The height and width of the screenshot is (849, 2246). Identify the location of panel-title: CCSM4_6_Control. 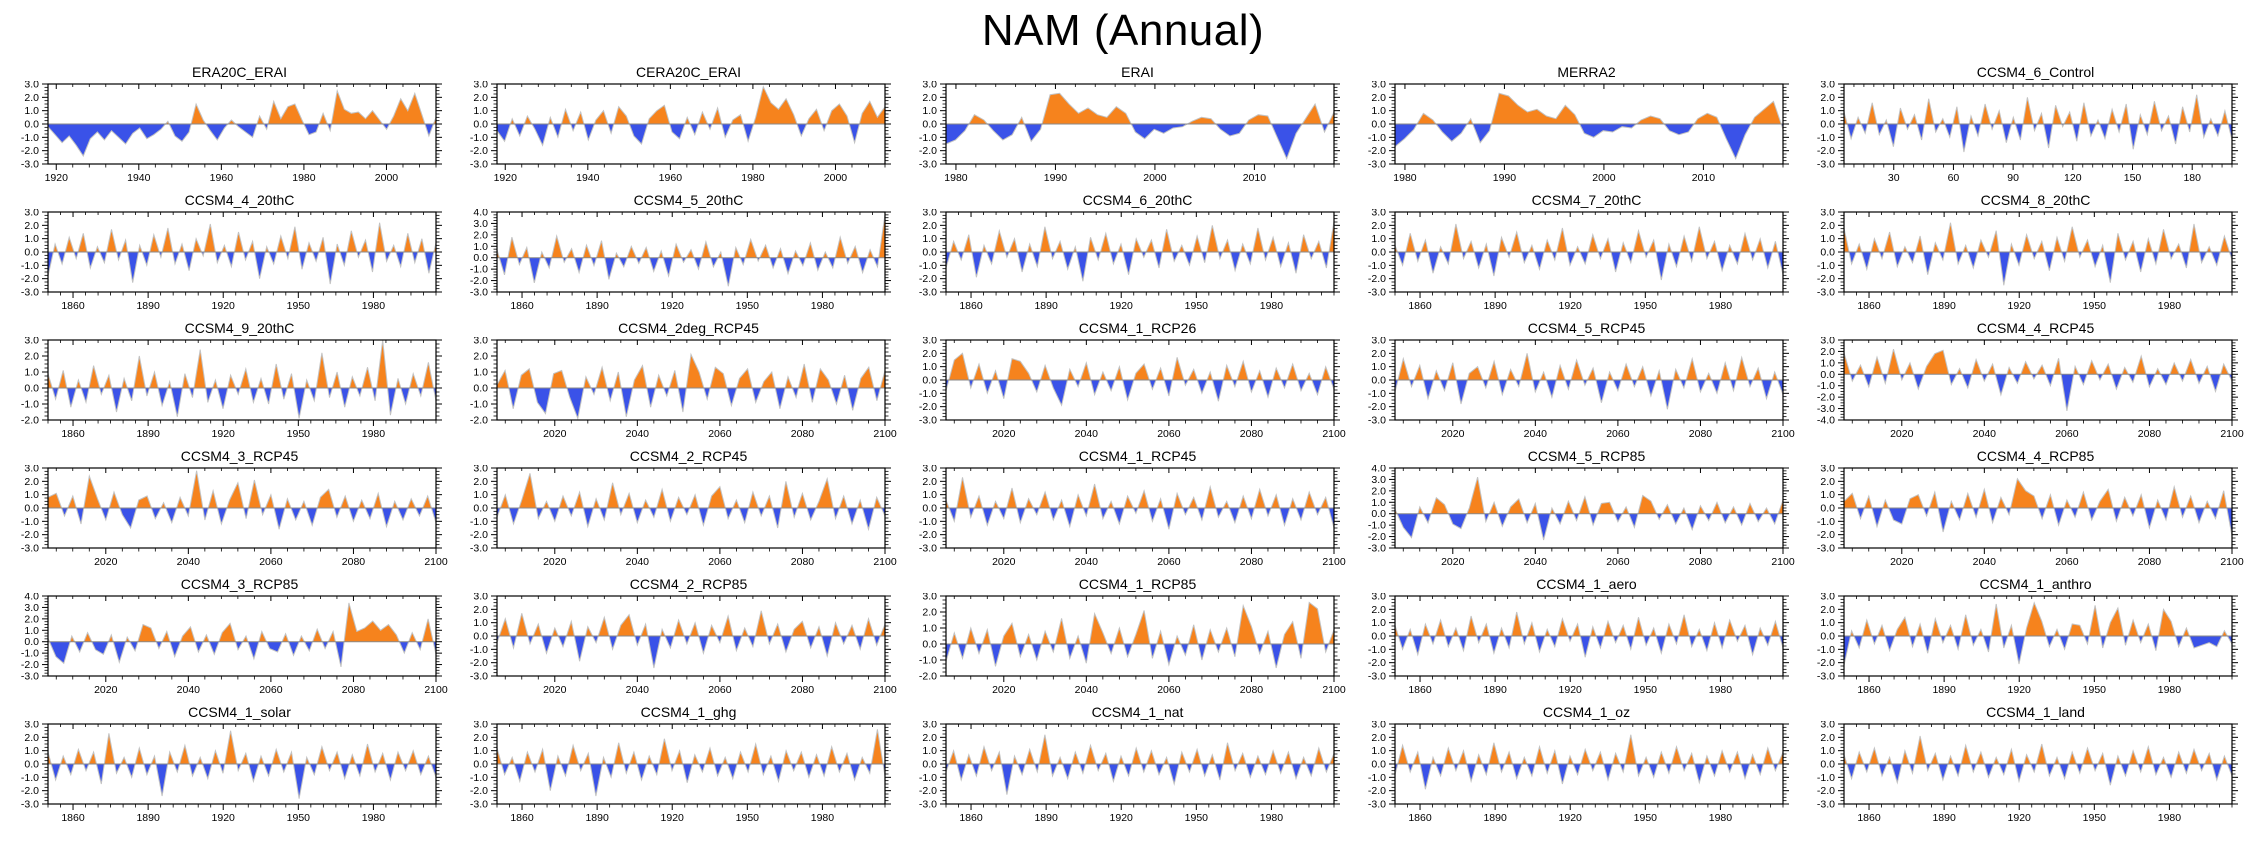
(2035, 72).